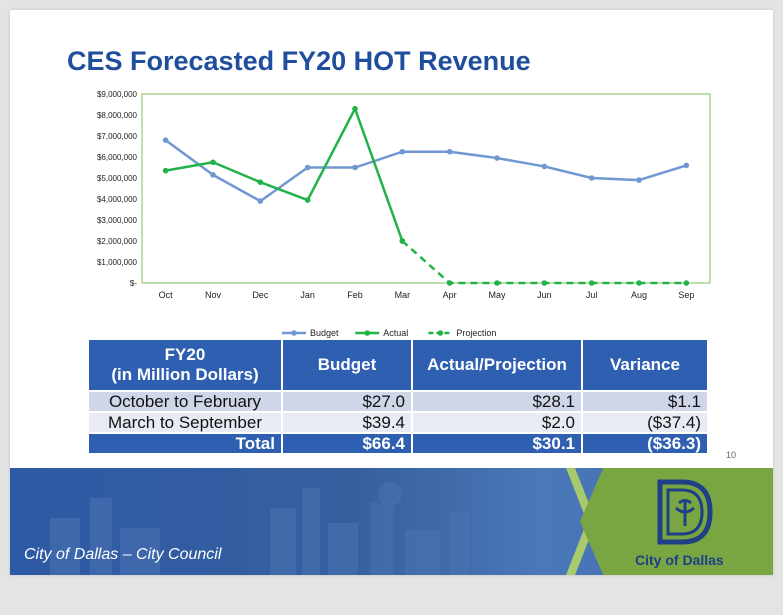 This screenshot has height=615, width=783. I want to click on x-tick-label: Nov, so click(213, 295).